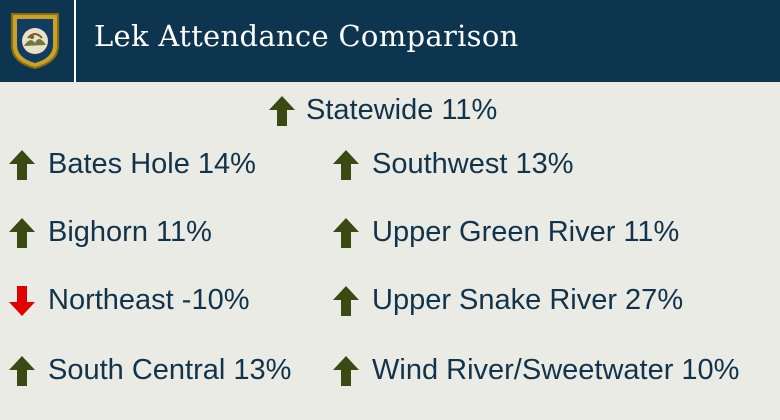 The height and width of the screenshot is (420, 780). I want to click on stat-southwest: Southwest 13%, so click(452, 164).